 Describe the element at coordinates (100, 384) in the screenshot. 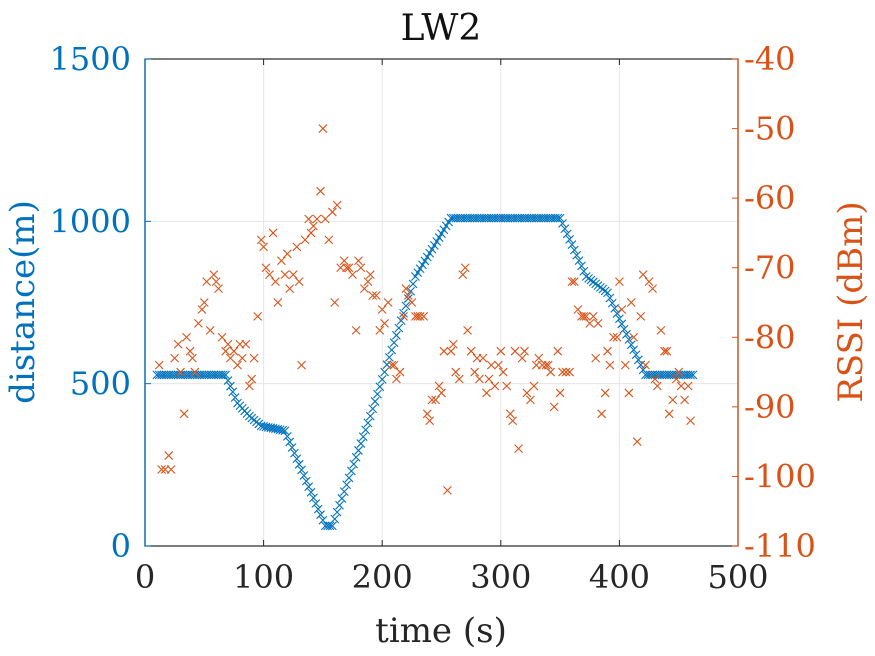

I see `y-tick-label: 500` at that location.